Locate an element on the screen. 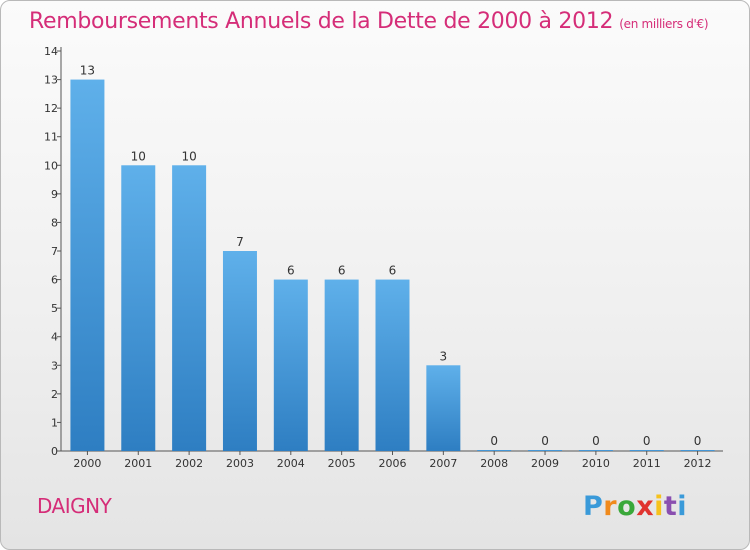  logo-letter: r is located at coordinates (610, 506).